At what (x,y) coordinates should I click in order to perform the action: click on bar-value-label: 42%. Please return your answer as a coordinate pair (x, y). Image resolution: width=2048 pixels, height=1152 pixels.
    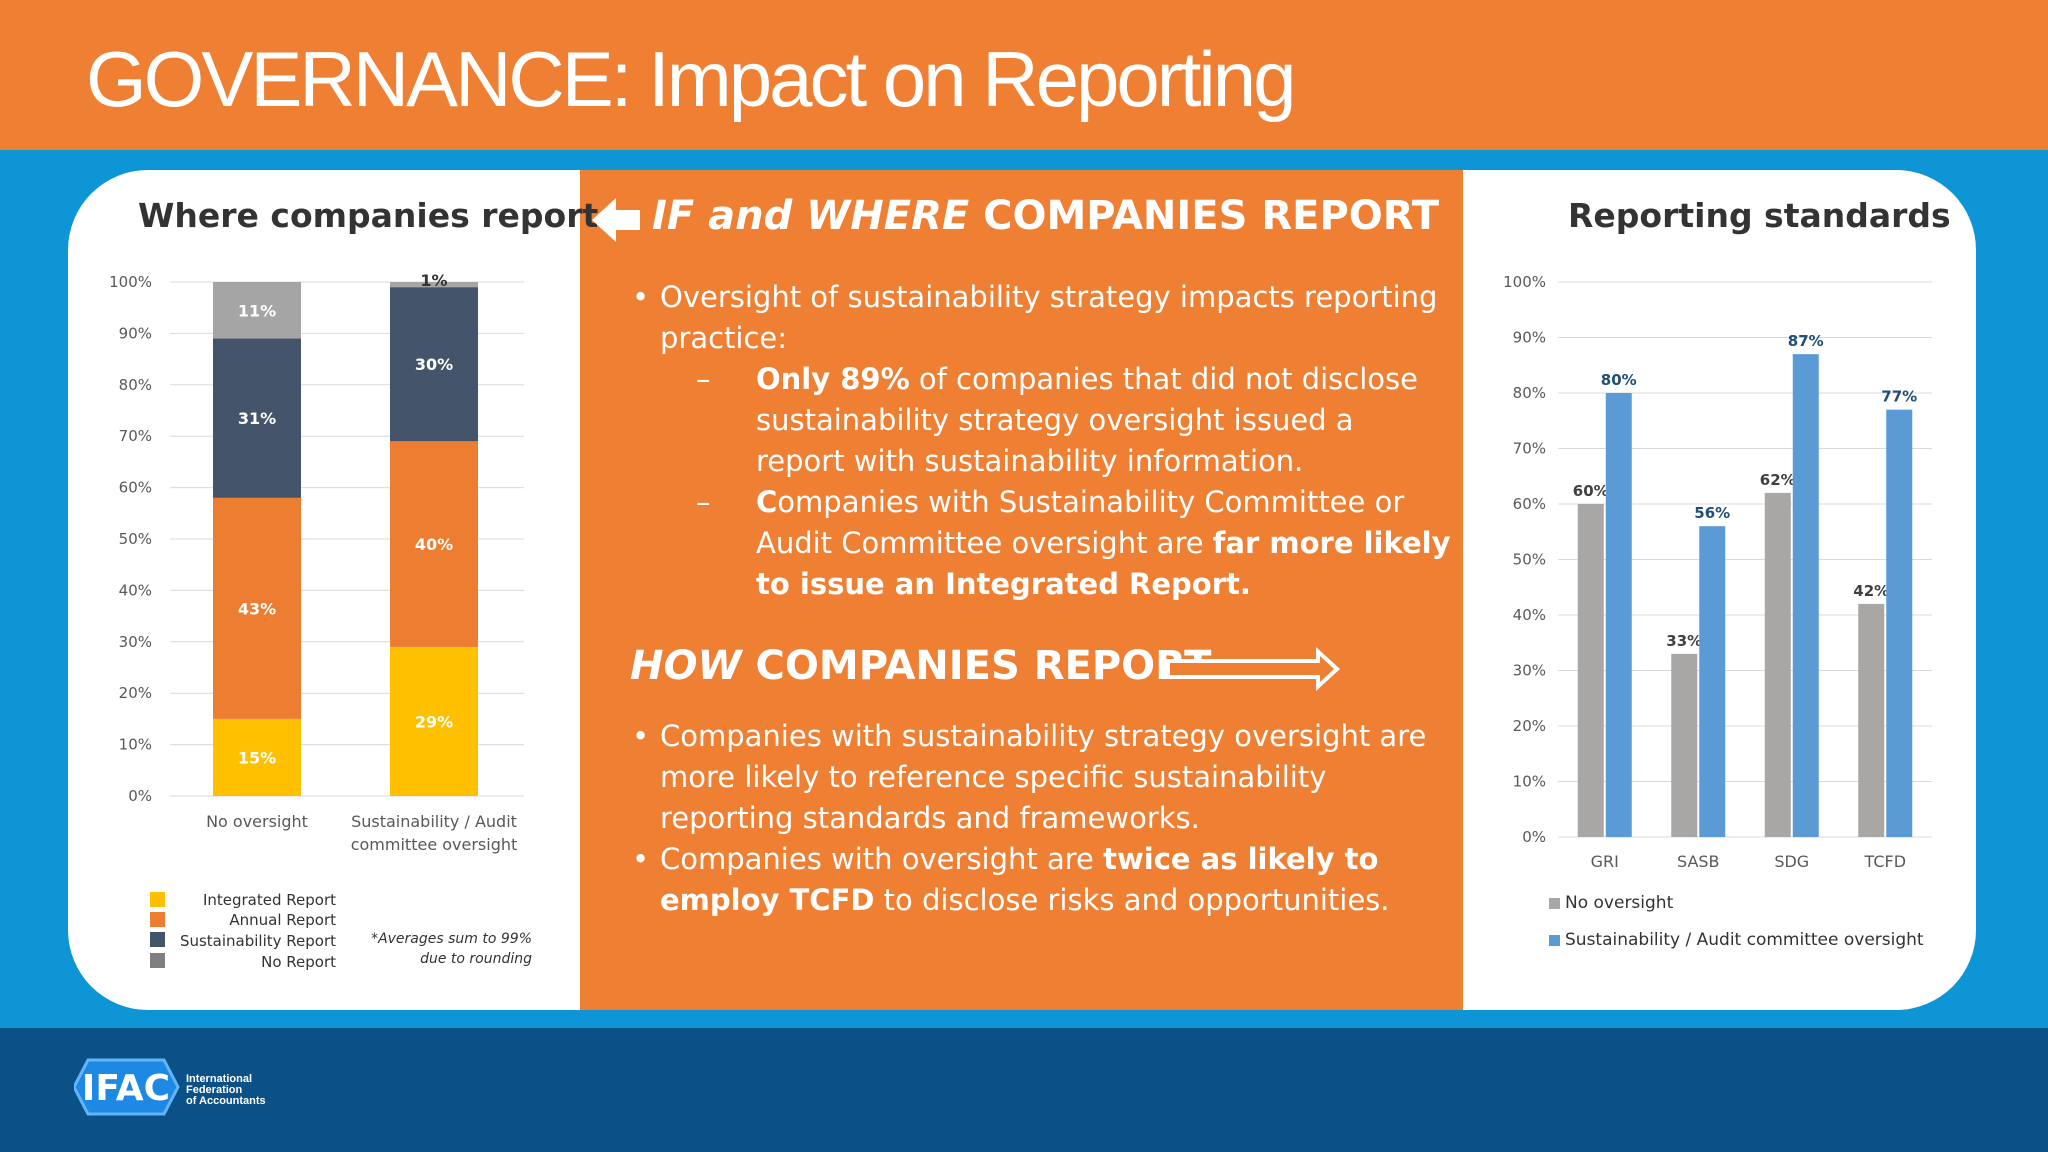
    Looking at the image, I should click on (1871, 591).